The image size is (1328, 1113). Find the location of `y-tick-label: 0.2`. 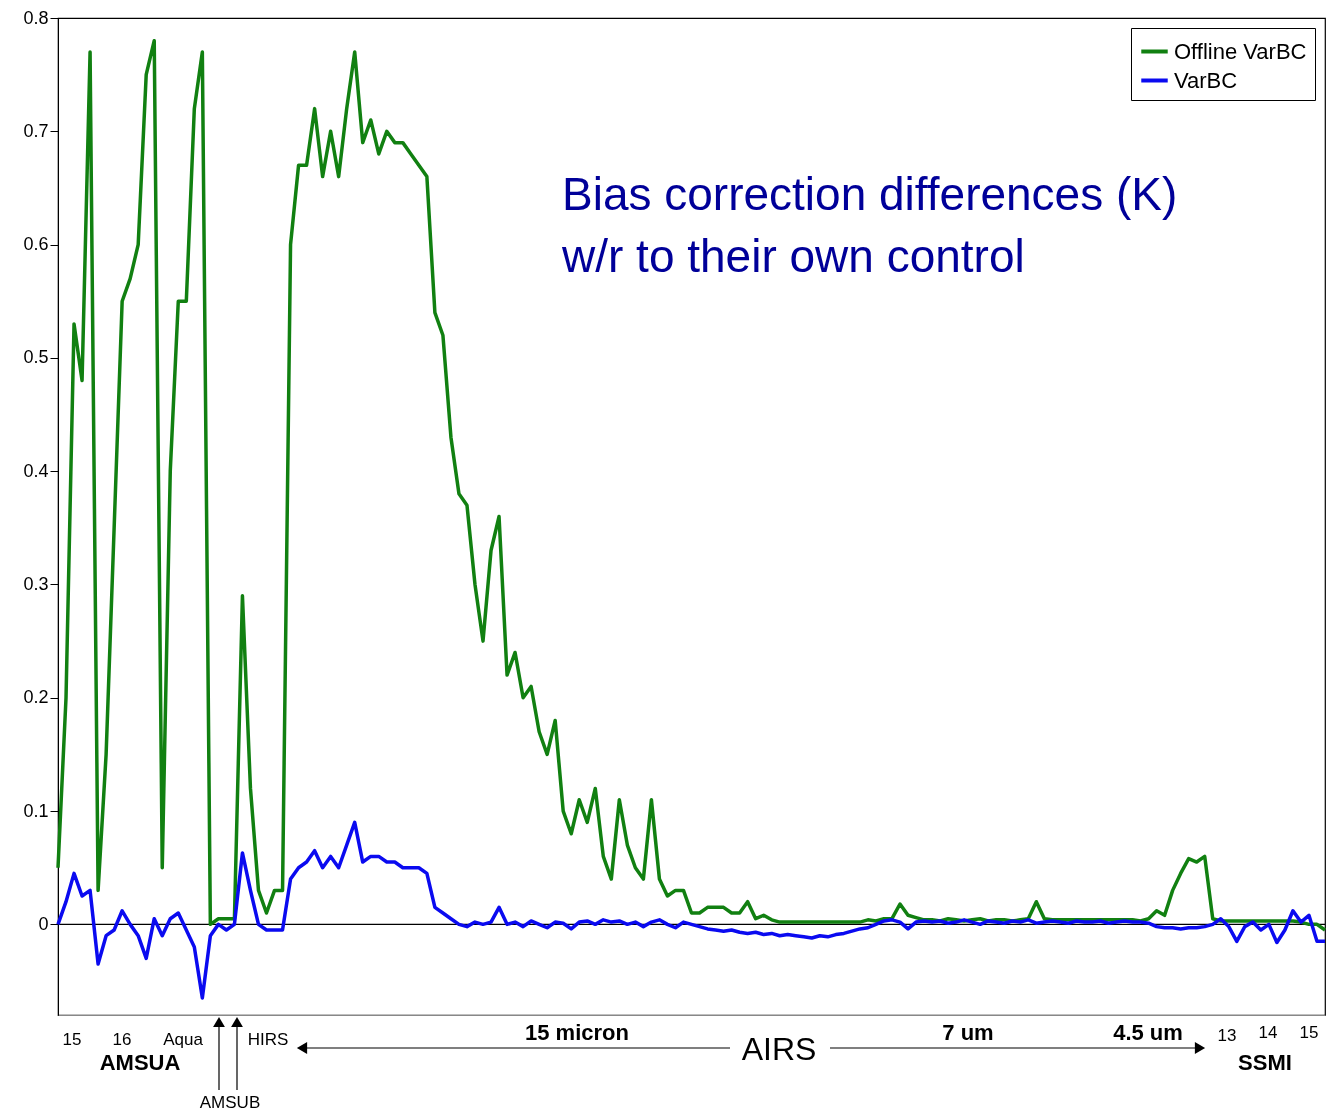

y-tick-label: 0.2 is located at coordinates (36, 697).